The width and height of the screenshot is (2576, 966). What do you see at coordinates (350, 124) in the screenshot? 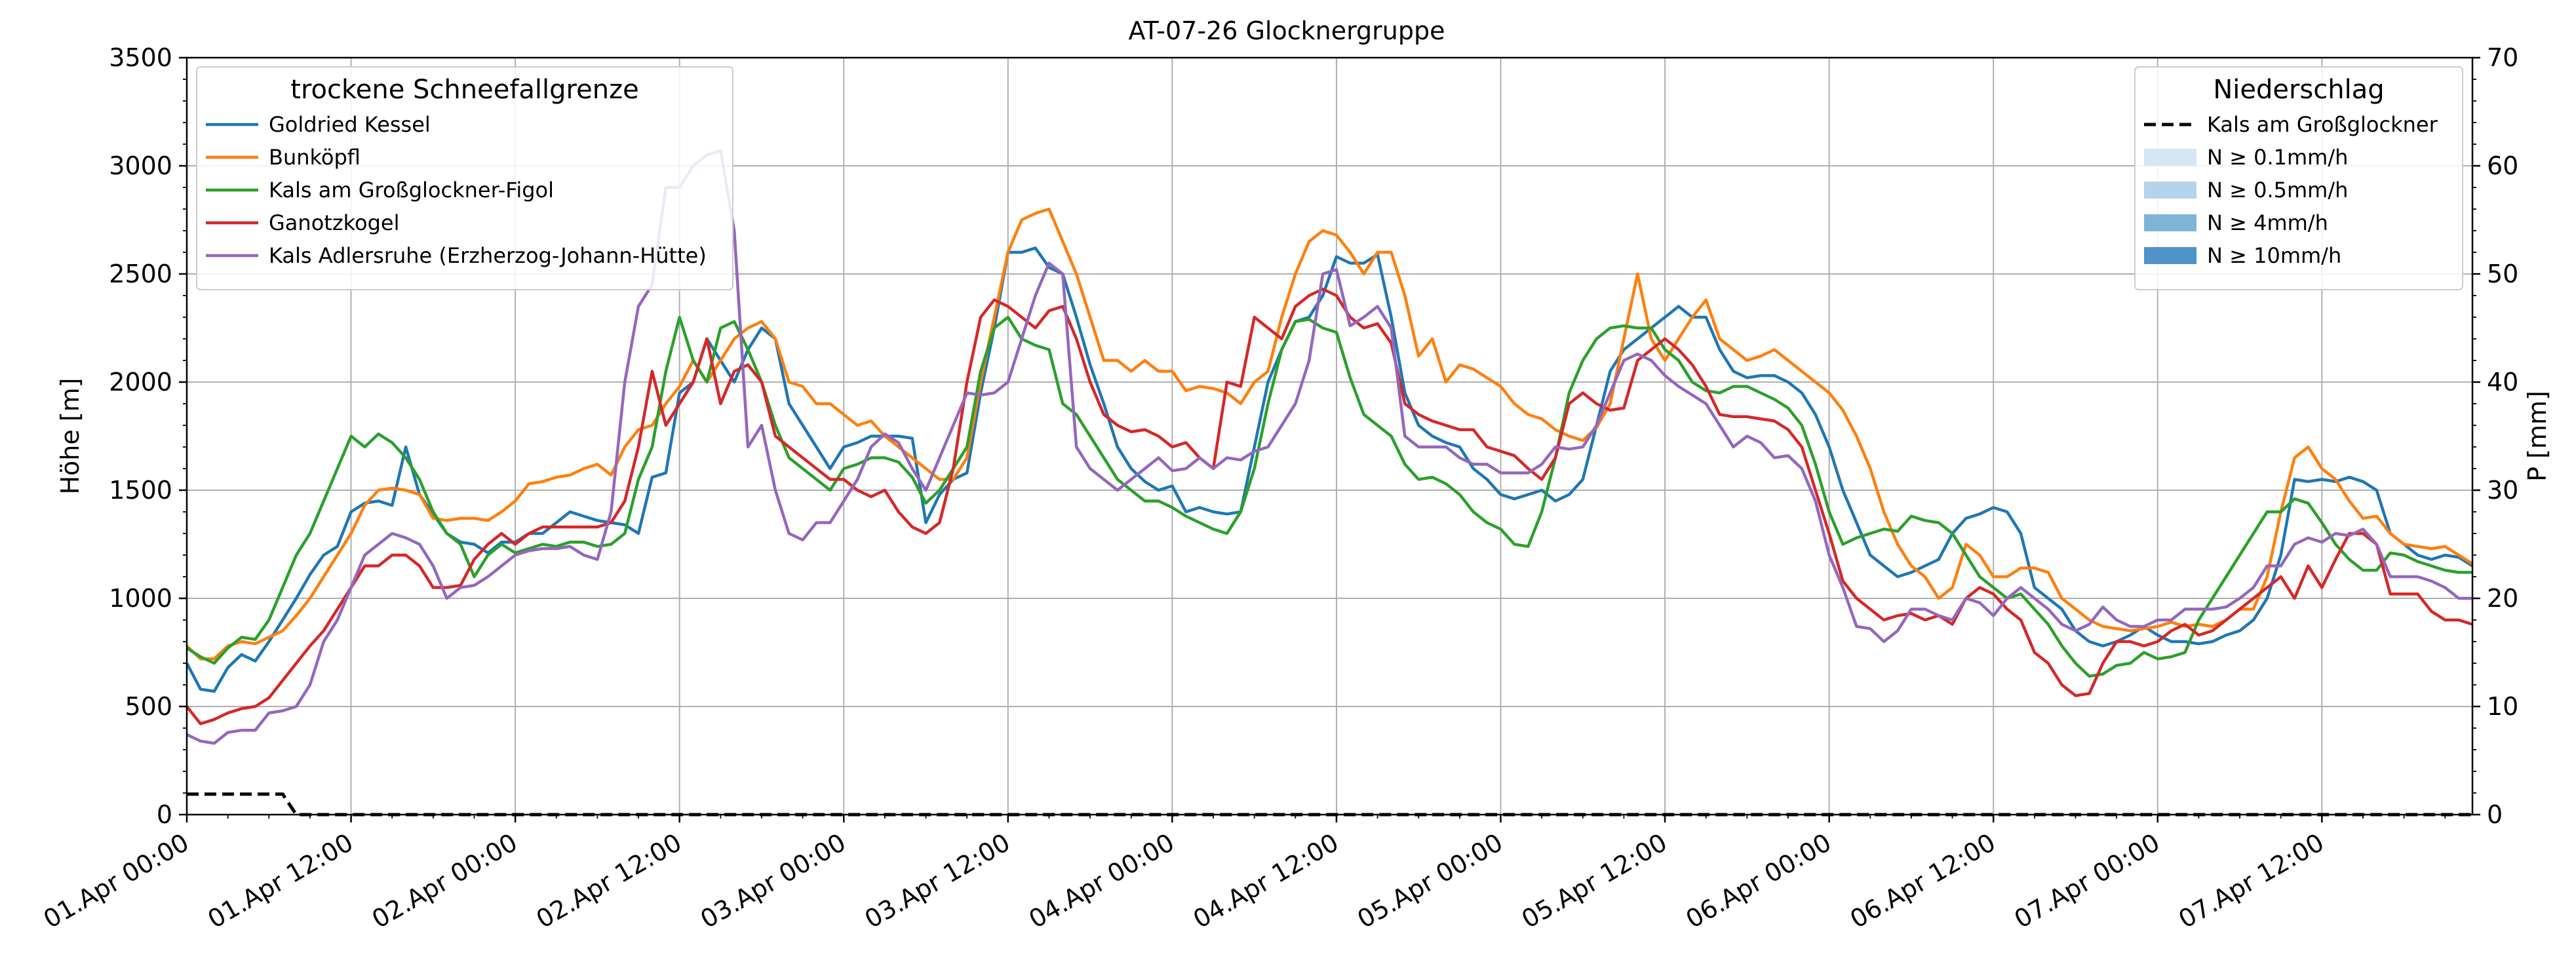
I see `legend-left-label-0: Goldried Kessel` at bounding box center [350, 124].